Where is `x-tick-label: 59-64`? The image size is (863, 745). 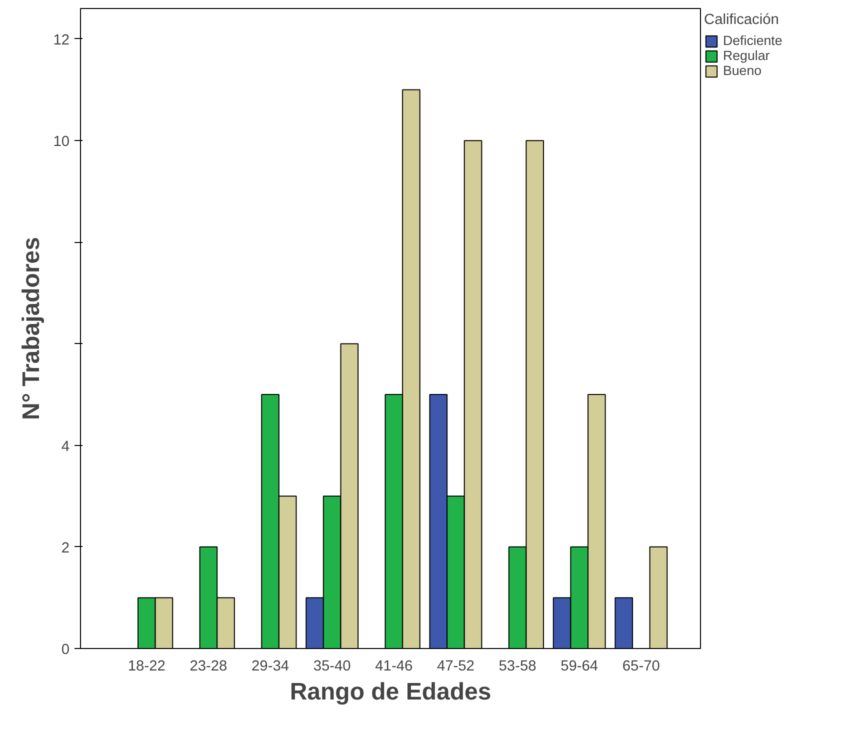 x-tick-label: 59-64 is located at coordinates (579, 666).